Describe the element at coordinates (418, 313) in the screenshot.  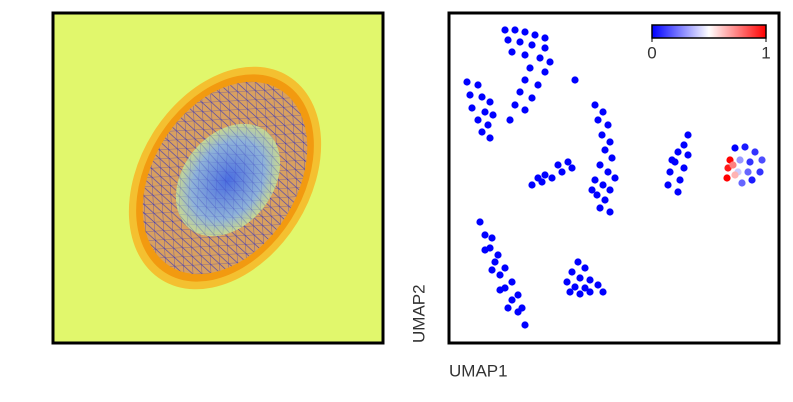
I see `y-axis-label: UMAP2` at that location.